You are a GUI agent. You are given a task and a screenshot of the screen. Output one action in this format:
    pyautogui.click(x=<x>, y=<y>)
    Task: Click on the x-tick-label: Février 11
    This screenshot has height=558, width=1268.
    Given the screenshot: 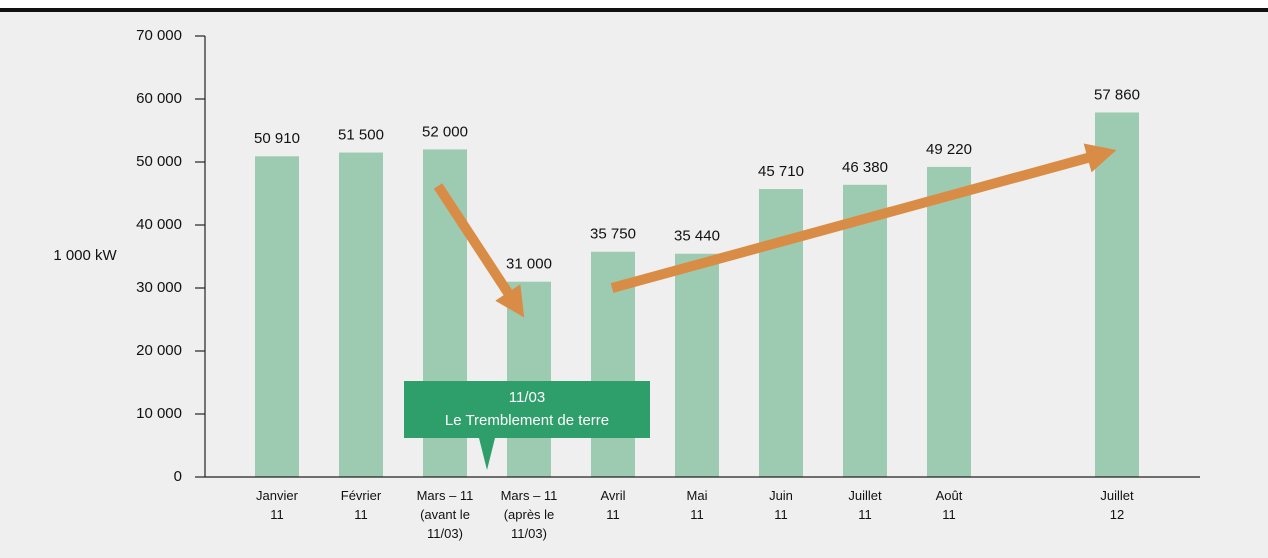 What is the action you would take?
    pyautogui.click(x=361, y=505)
    